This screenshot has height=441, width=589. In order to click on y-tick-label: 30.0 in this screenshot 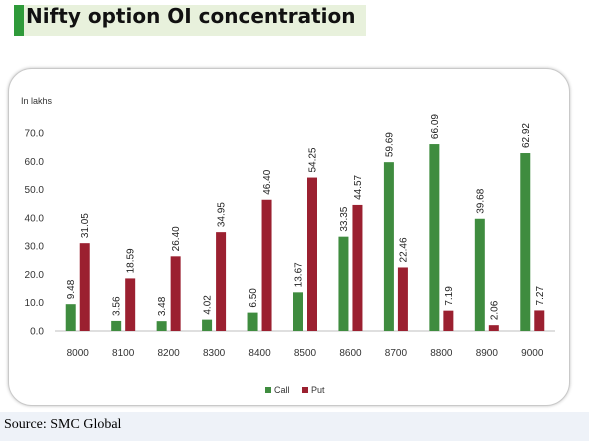, I will do `click(35, 247)`.